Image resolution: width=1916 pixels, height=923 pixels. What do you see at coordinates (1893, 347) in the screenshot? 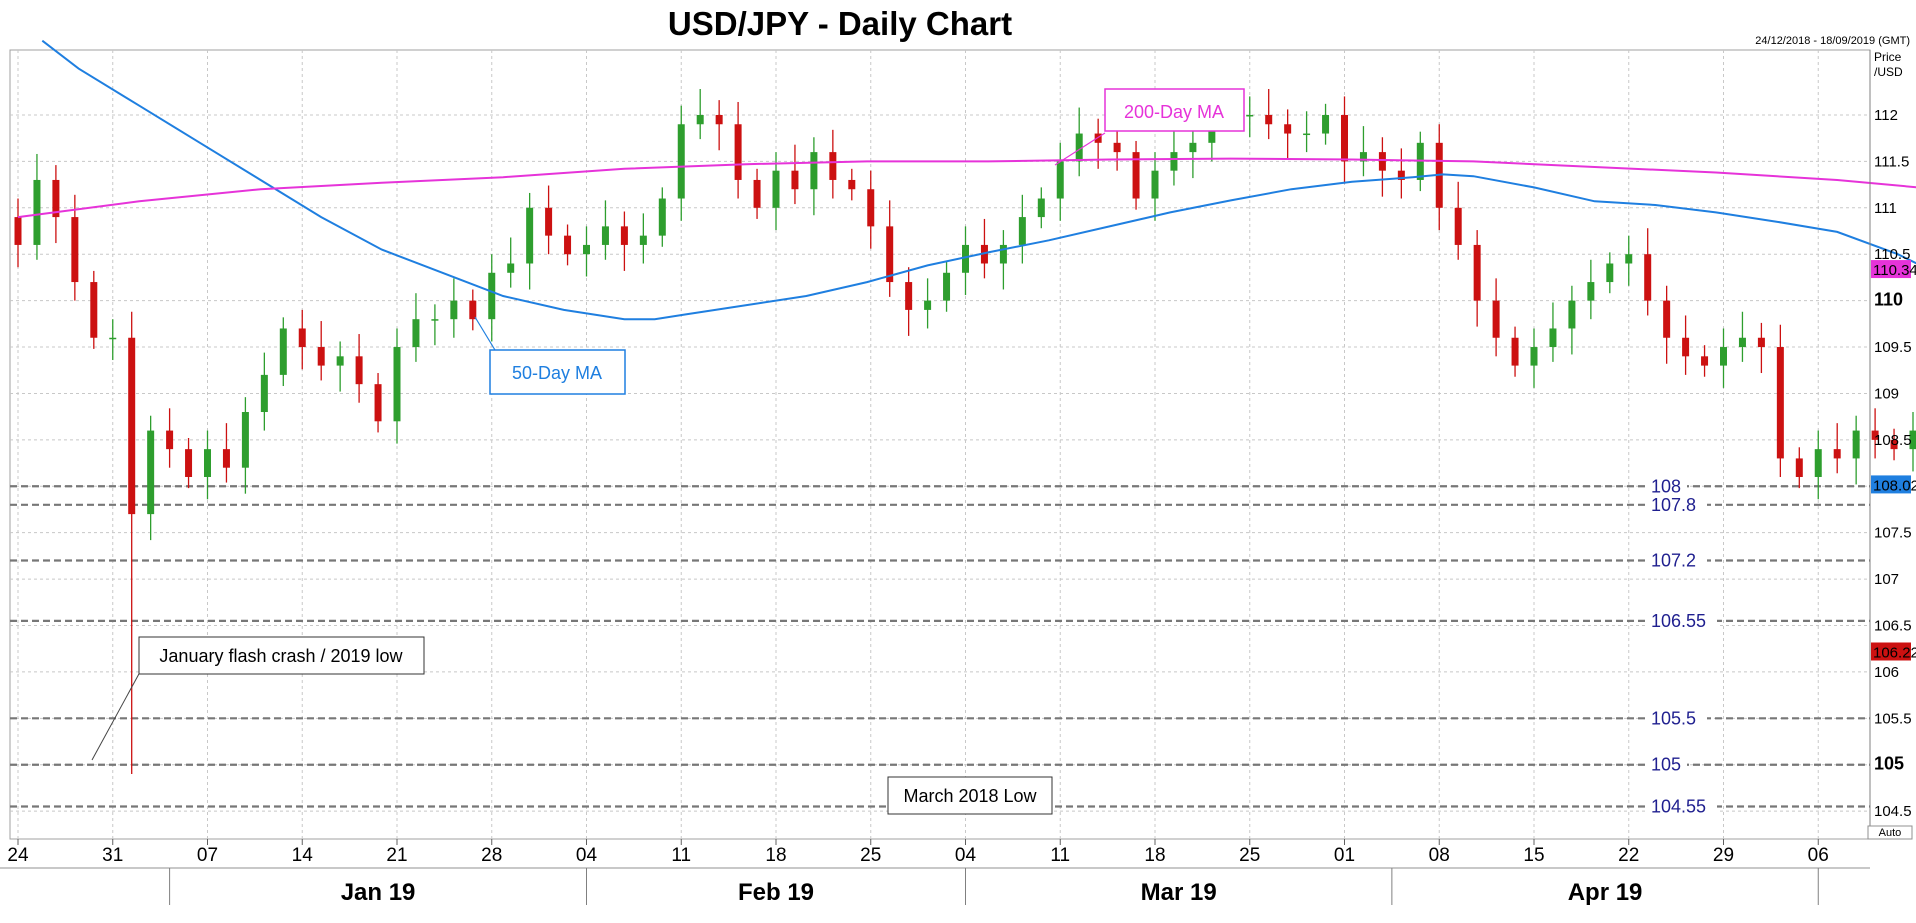
I see `y-tick-label: 109.5` at bounding box center [1893, 347].